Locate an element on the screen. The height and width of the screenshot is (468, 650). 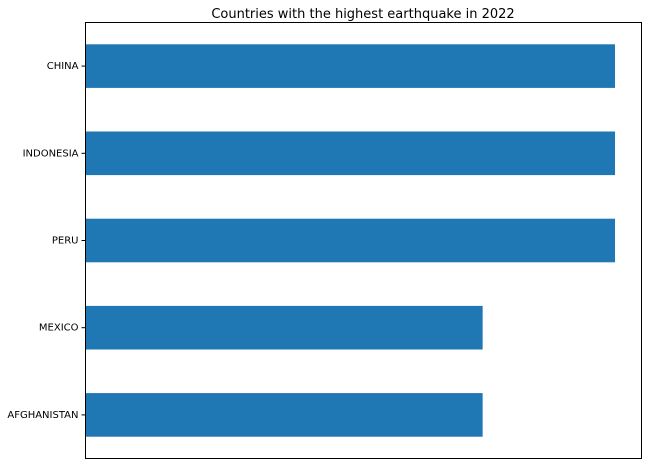
bar-china is located at coordinates (350, 66).